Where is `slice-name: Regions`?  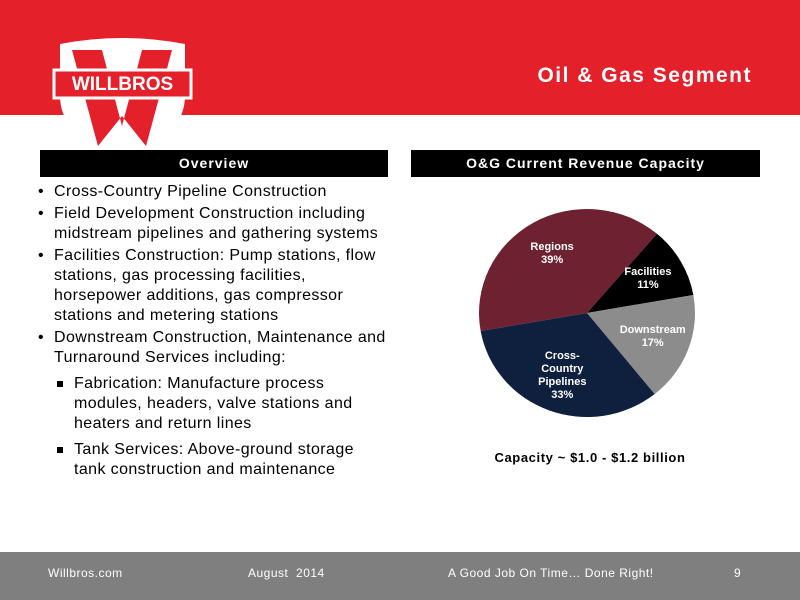
slice-name: Regions is located at coordinates (552, 247).